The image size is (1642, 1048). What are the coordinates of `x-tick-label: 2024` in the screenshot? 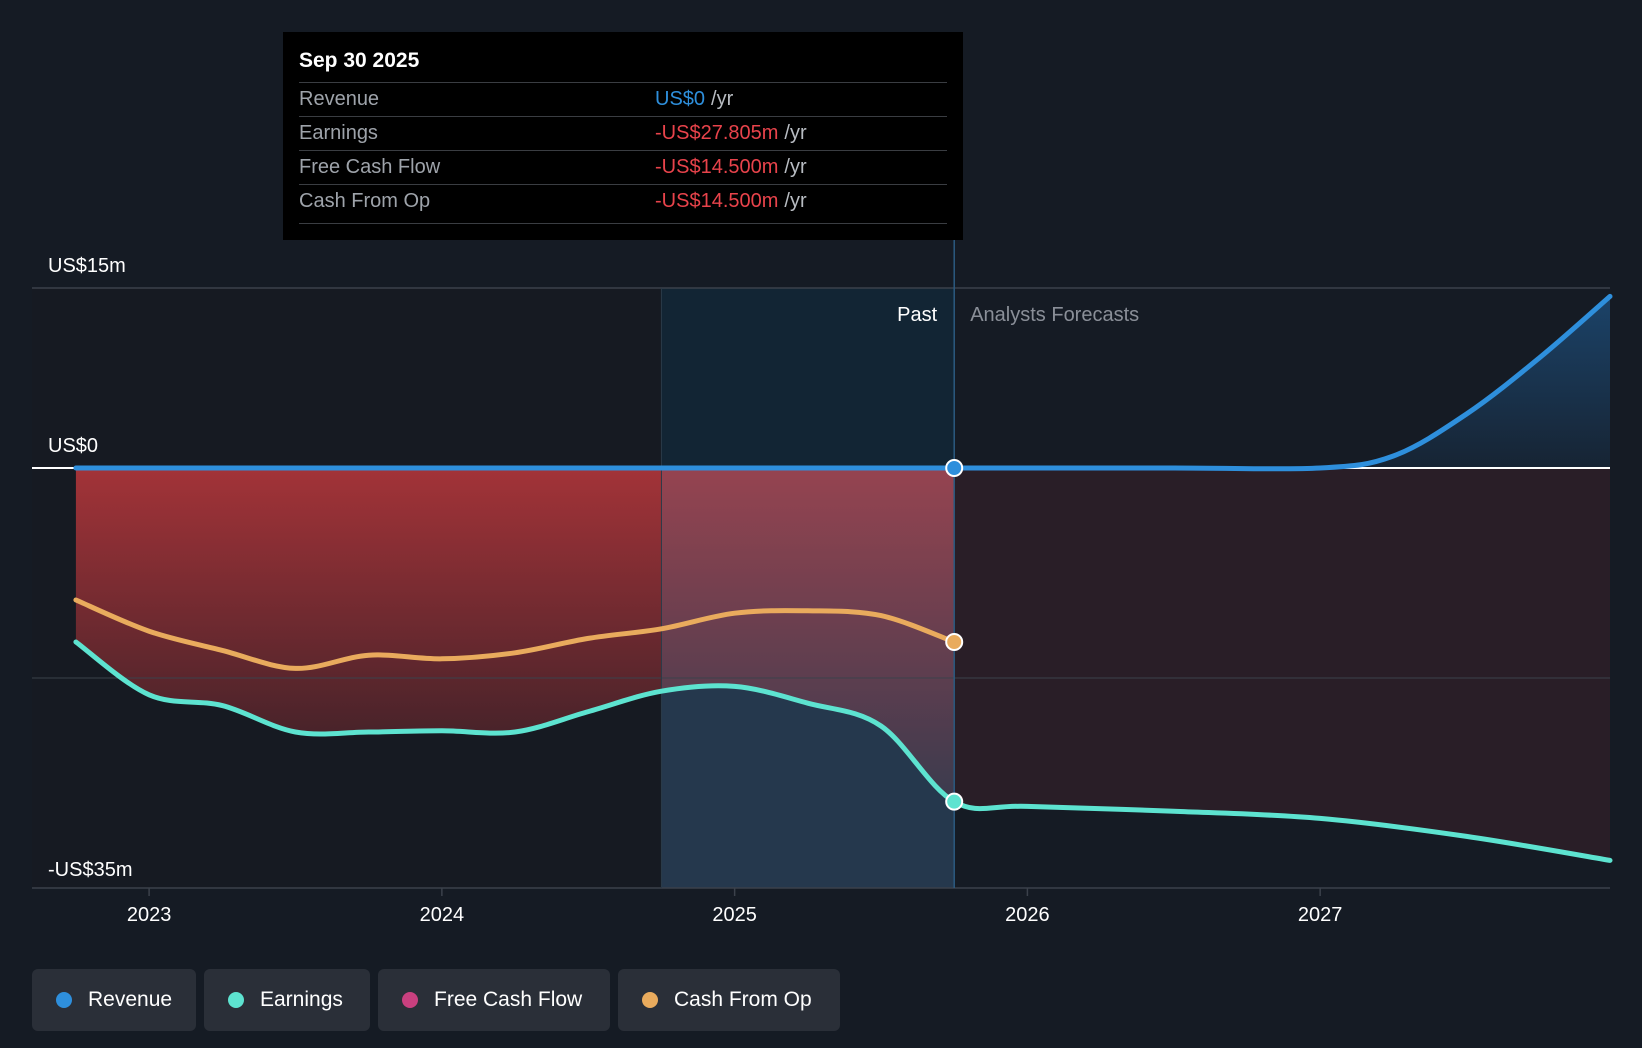 It's located at (442, 915).